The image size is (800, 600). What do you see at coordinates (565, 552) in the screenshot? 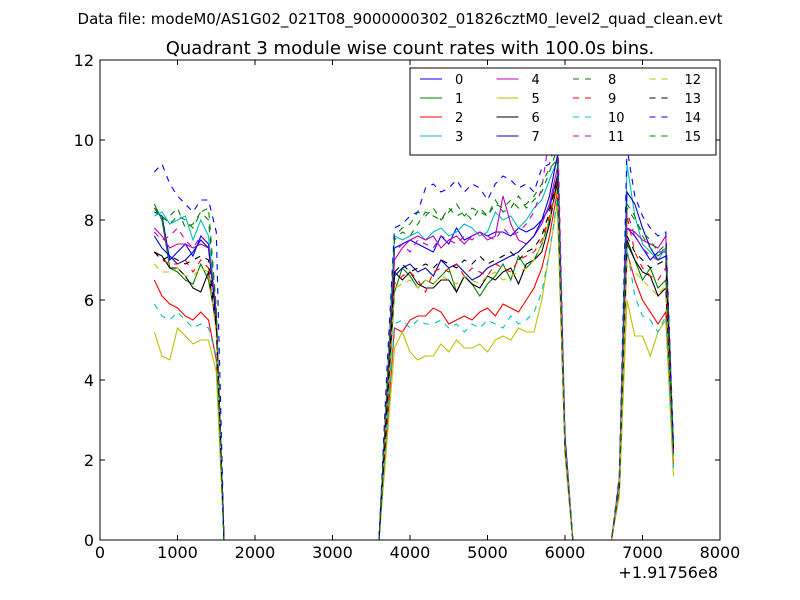
I see `x-tick-label: 6000` at bounding box center [565, 552].